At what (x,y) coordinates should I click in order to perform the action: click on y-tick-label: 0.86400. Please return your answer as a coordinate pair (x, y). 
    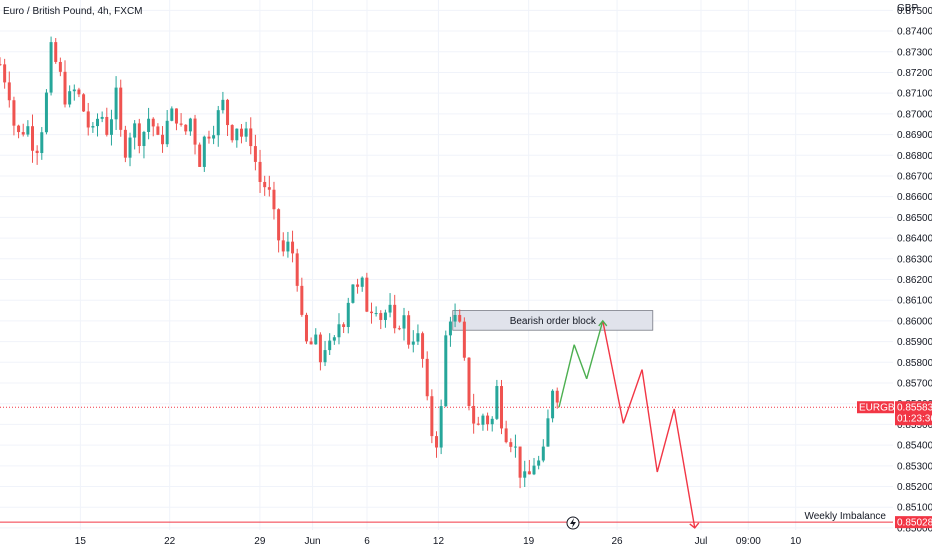
    Looking at the image, I should click on (914, 239).